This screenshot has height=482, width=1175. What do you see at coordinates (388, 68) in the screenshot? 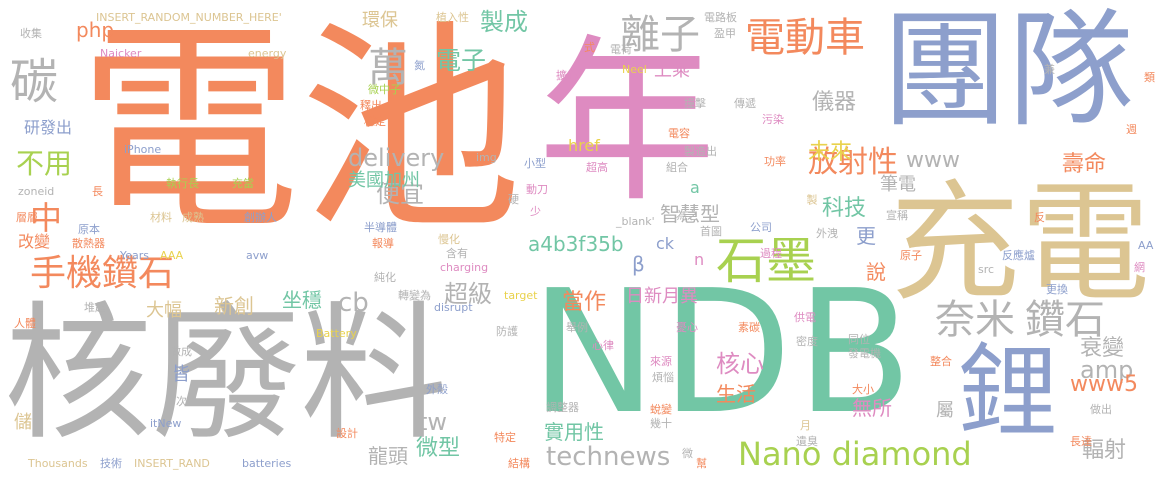
I see `word-ten-thousand: 萬` at bounding box center [388, 68].